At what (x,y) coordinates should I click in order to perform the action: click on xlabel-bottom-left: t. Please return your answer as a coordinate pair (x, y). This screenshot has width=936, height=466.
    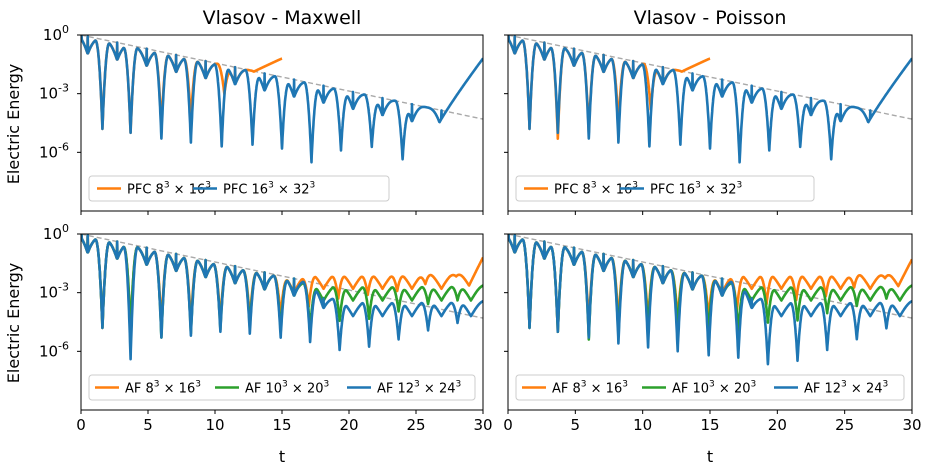
    Looking at the image, I should click on (282, 456).